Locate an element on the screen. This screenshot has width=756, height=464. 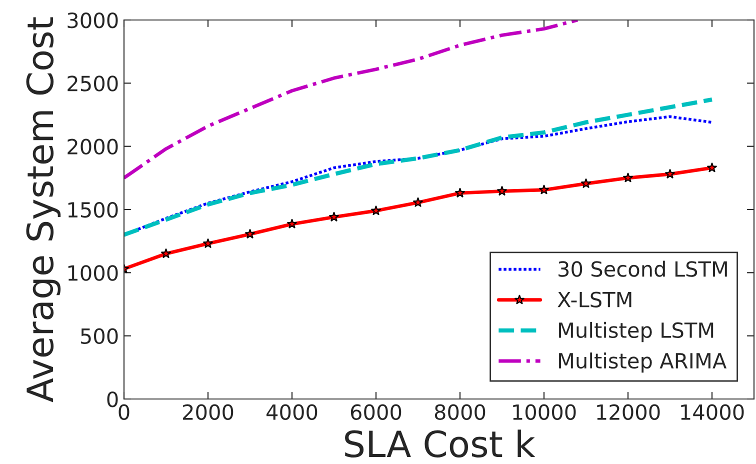
x-tick-label: 10000 is located at coordinates (544, 412).